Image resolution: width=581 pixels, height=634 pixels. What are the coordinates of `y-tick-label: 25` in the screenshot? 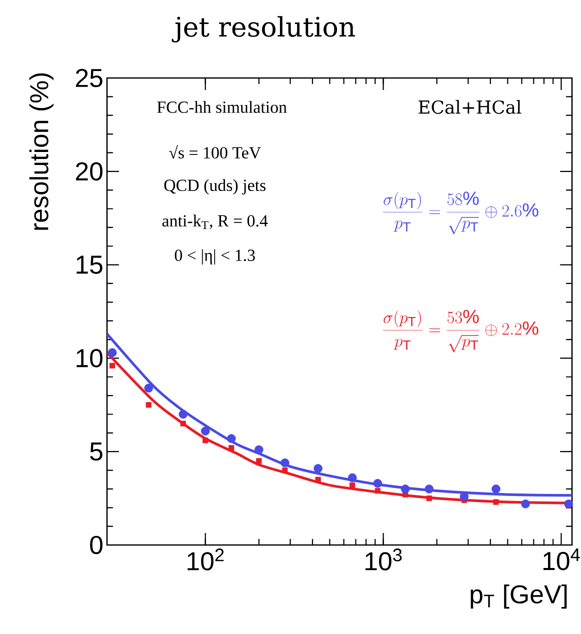 It's located at (89, 78).